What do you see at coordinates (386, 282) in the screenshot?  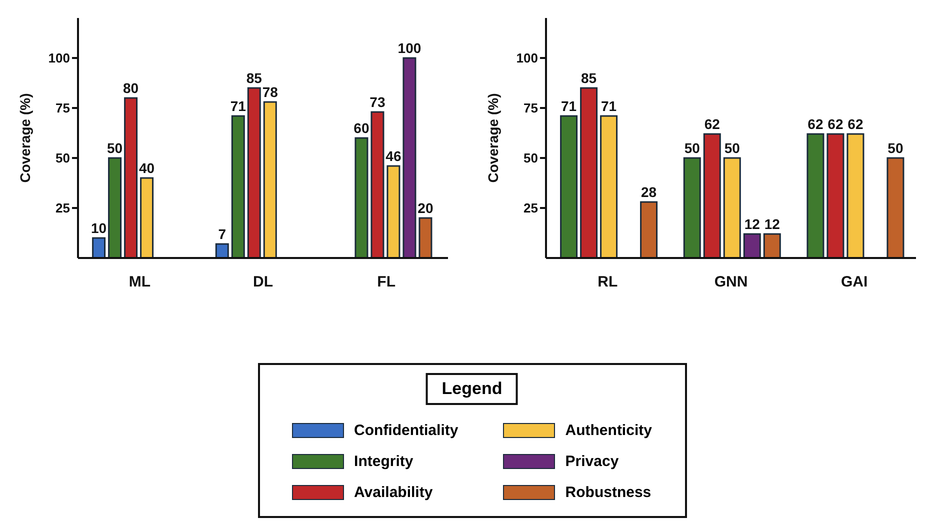 I see `x-tick-label: FL` at bounding box center [386, 282].